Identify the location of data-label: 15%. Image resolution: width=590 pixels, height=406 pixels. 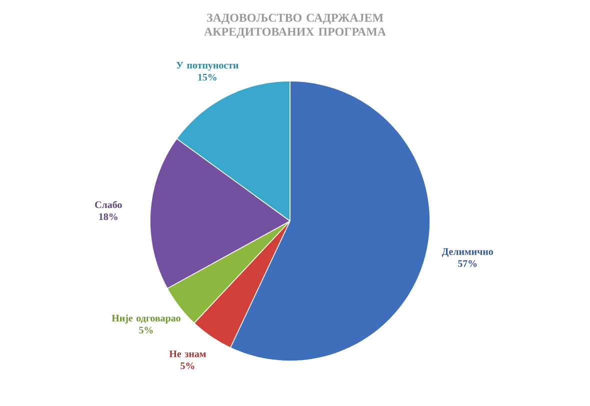
(207, 77).